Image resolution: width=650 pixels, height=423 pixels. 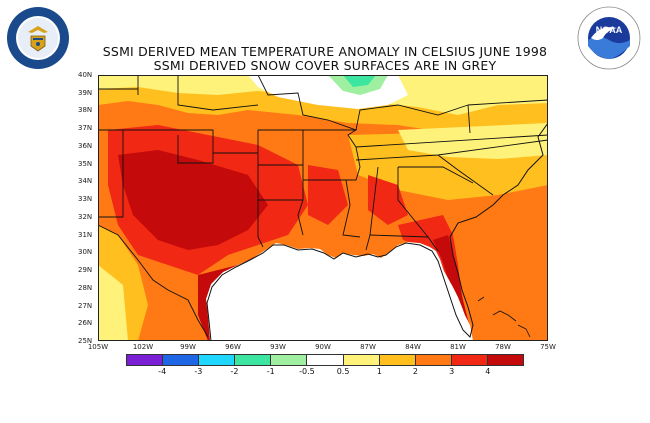 What do you see at coordinates (85, 110) in the screenshot?
I see `y-tick-label: 38N` at bounding box center [85, 110].